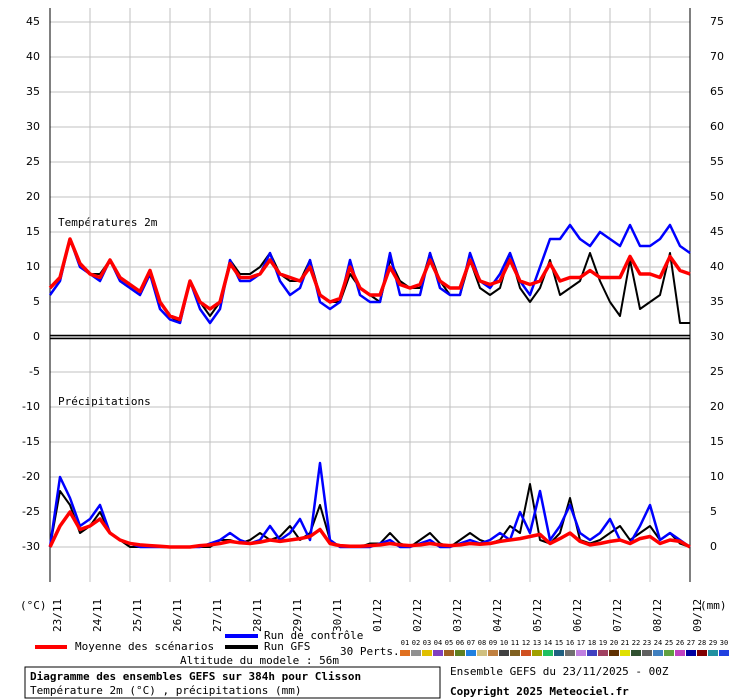 The image size is (740, 700). What do you see at coordinates (177, 615) in the screenshot?
I see `x-tick-label: 26/11` at bounding box center [177, 615].